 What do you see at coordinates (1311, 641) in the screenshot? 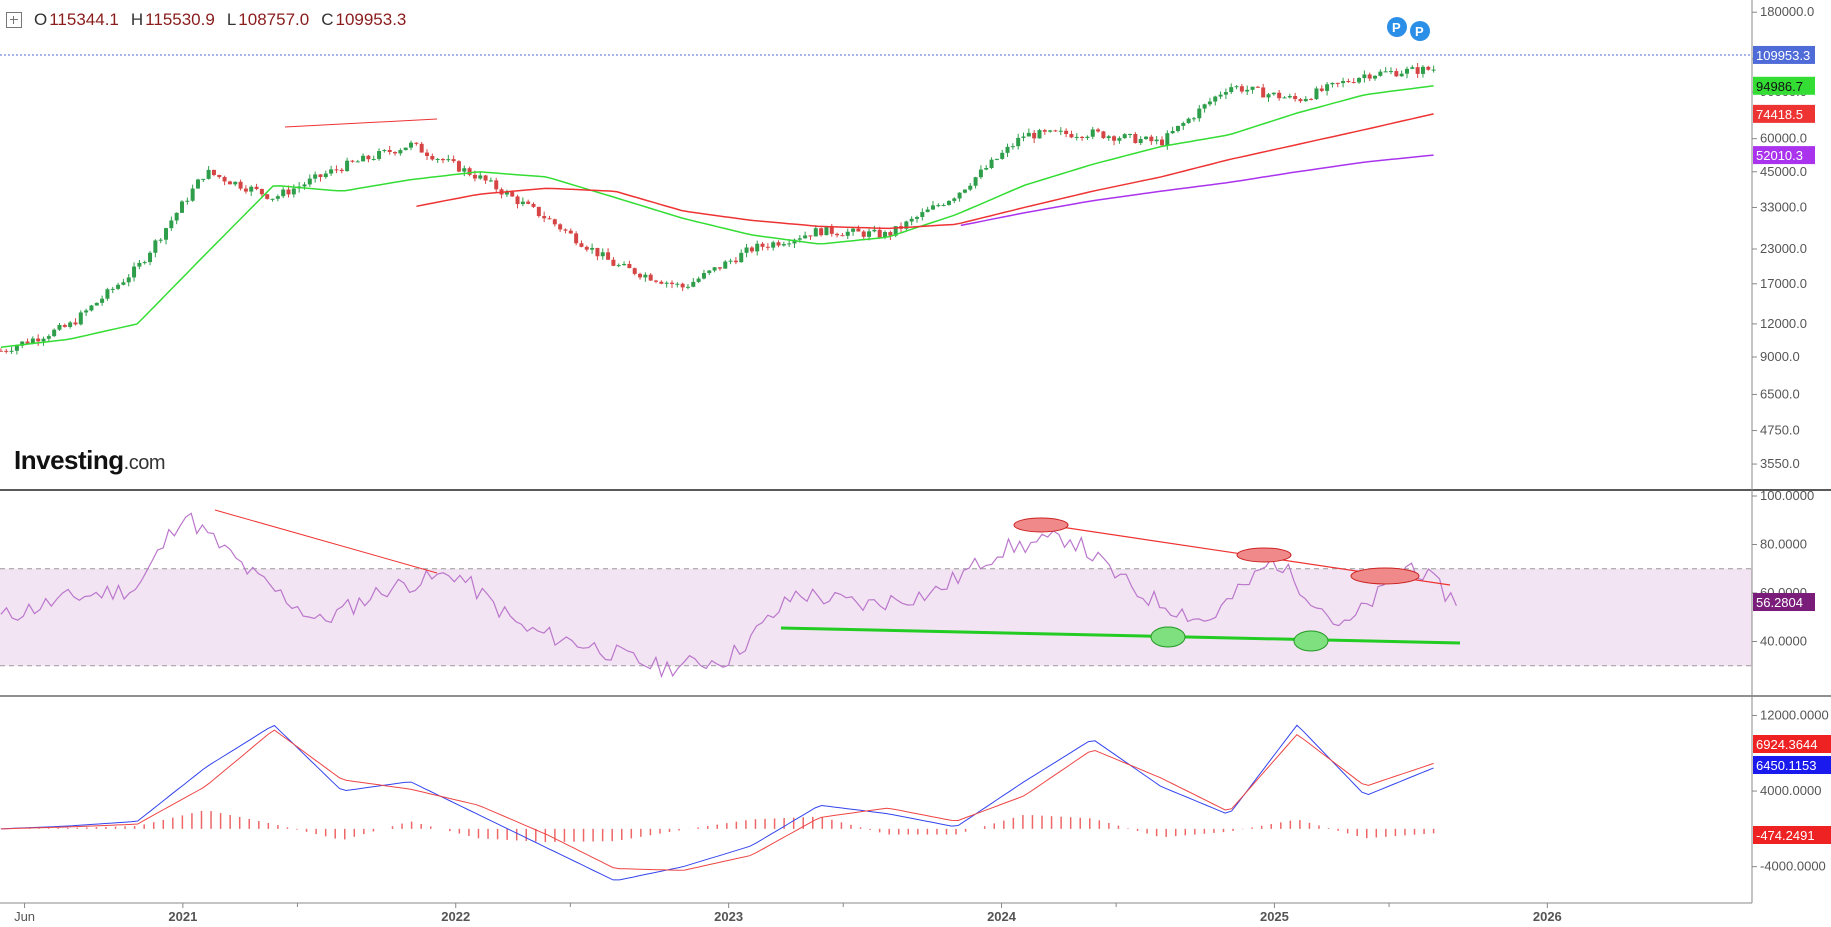
I see `rsi-trough-ellipse` at bounding box center [1311, 641].